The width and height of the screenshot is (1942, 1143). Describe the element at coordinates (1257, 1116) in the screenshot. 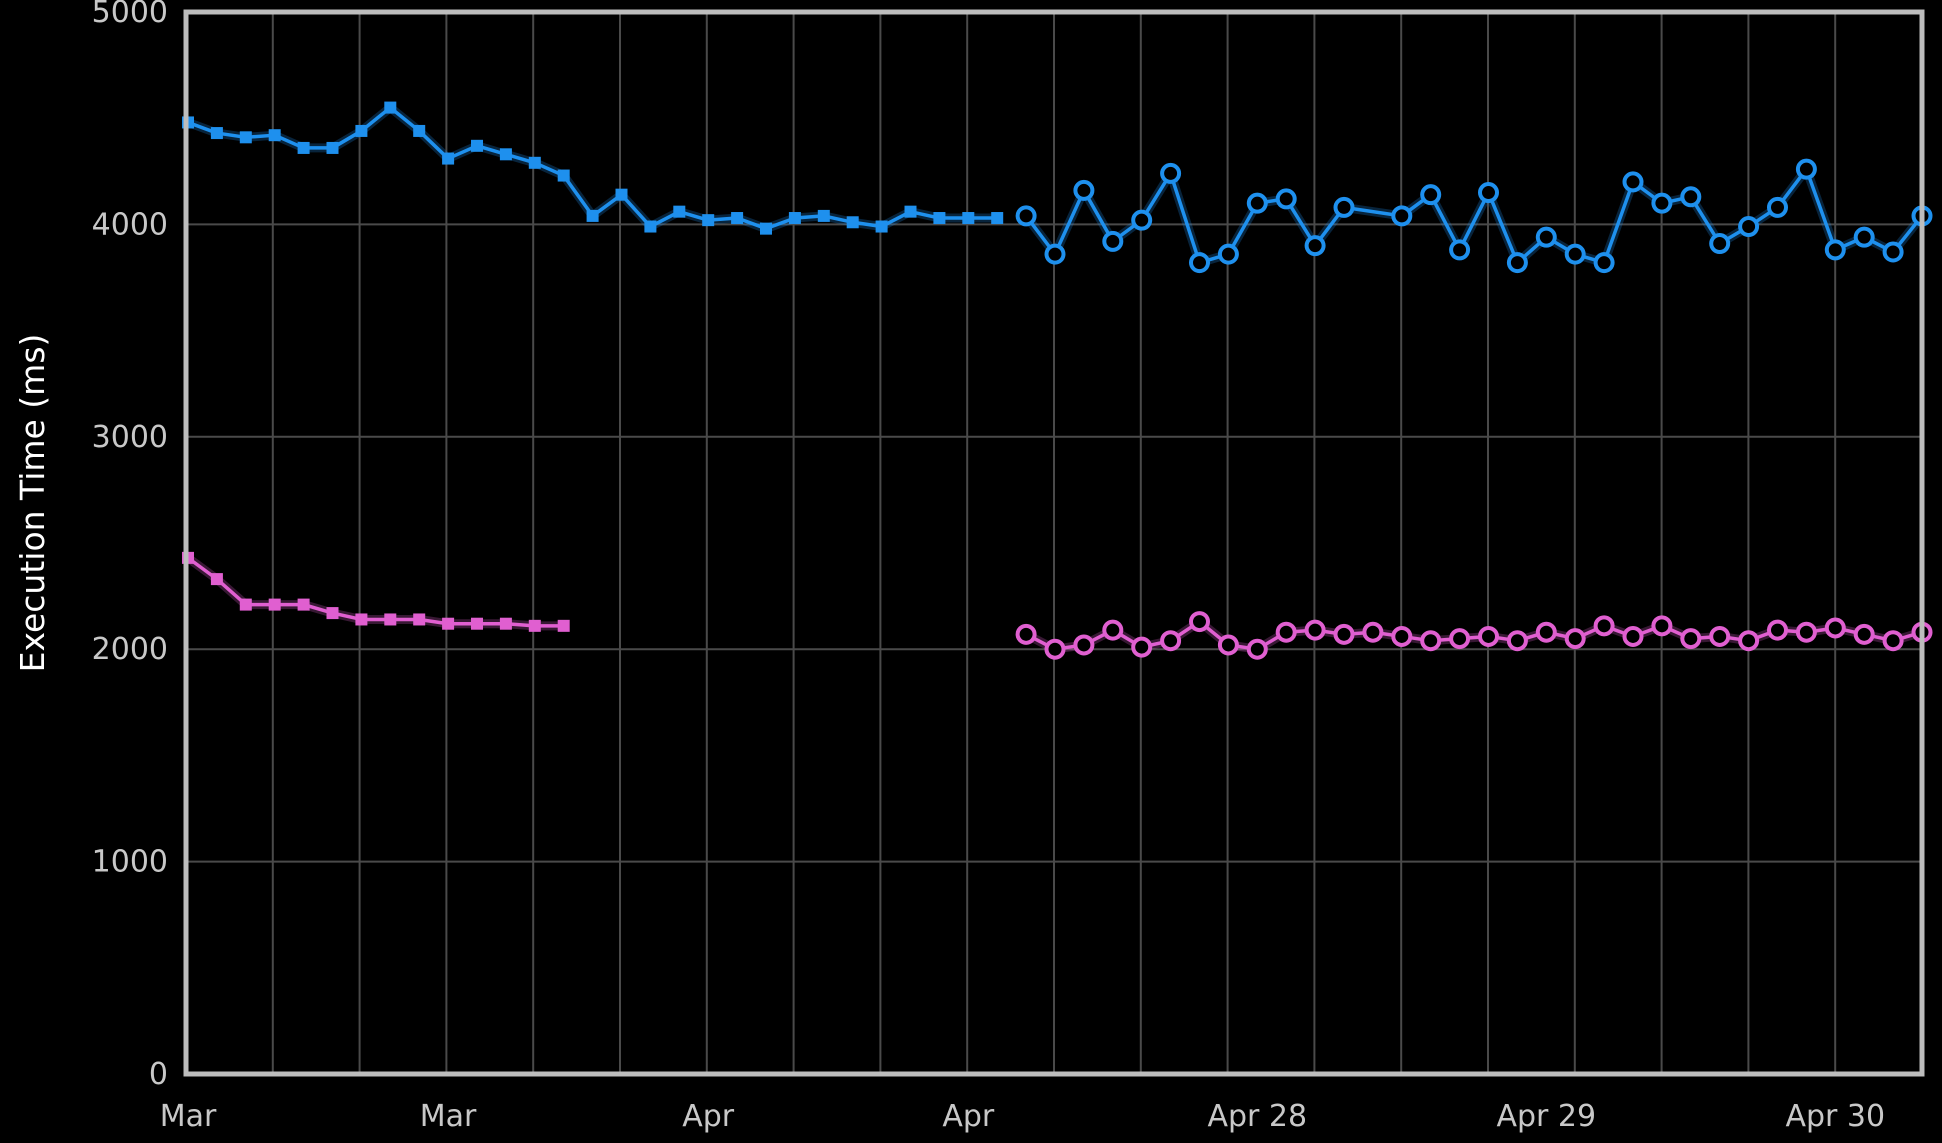

I see `x-tick-label: Apr 28` at that location.